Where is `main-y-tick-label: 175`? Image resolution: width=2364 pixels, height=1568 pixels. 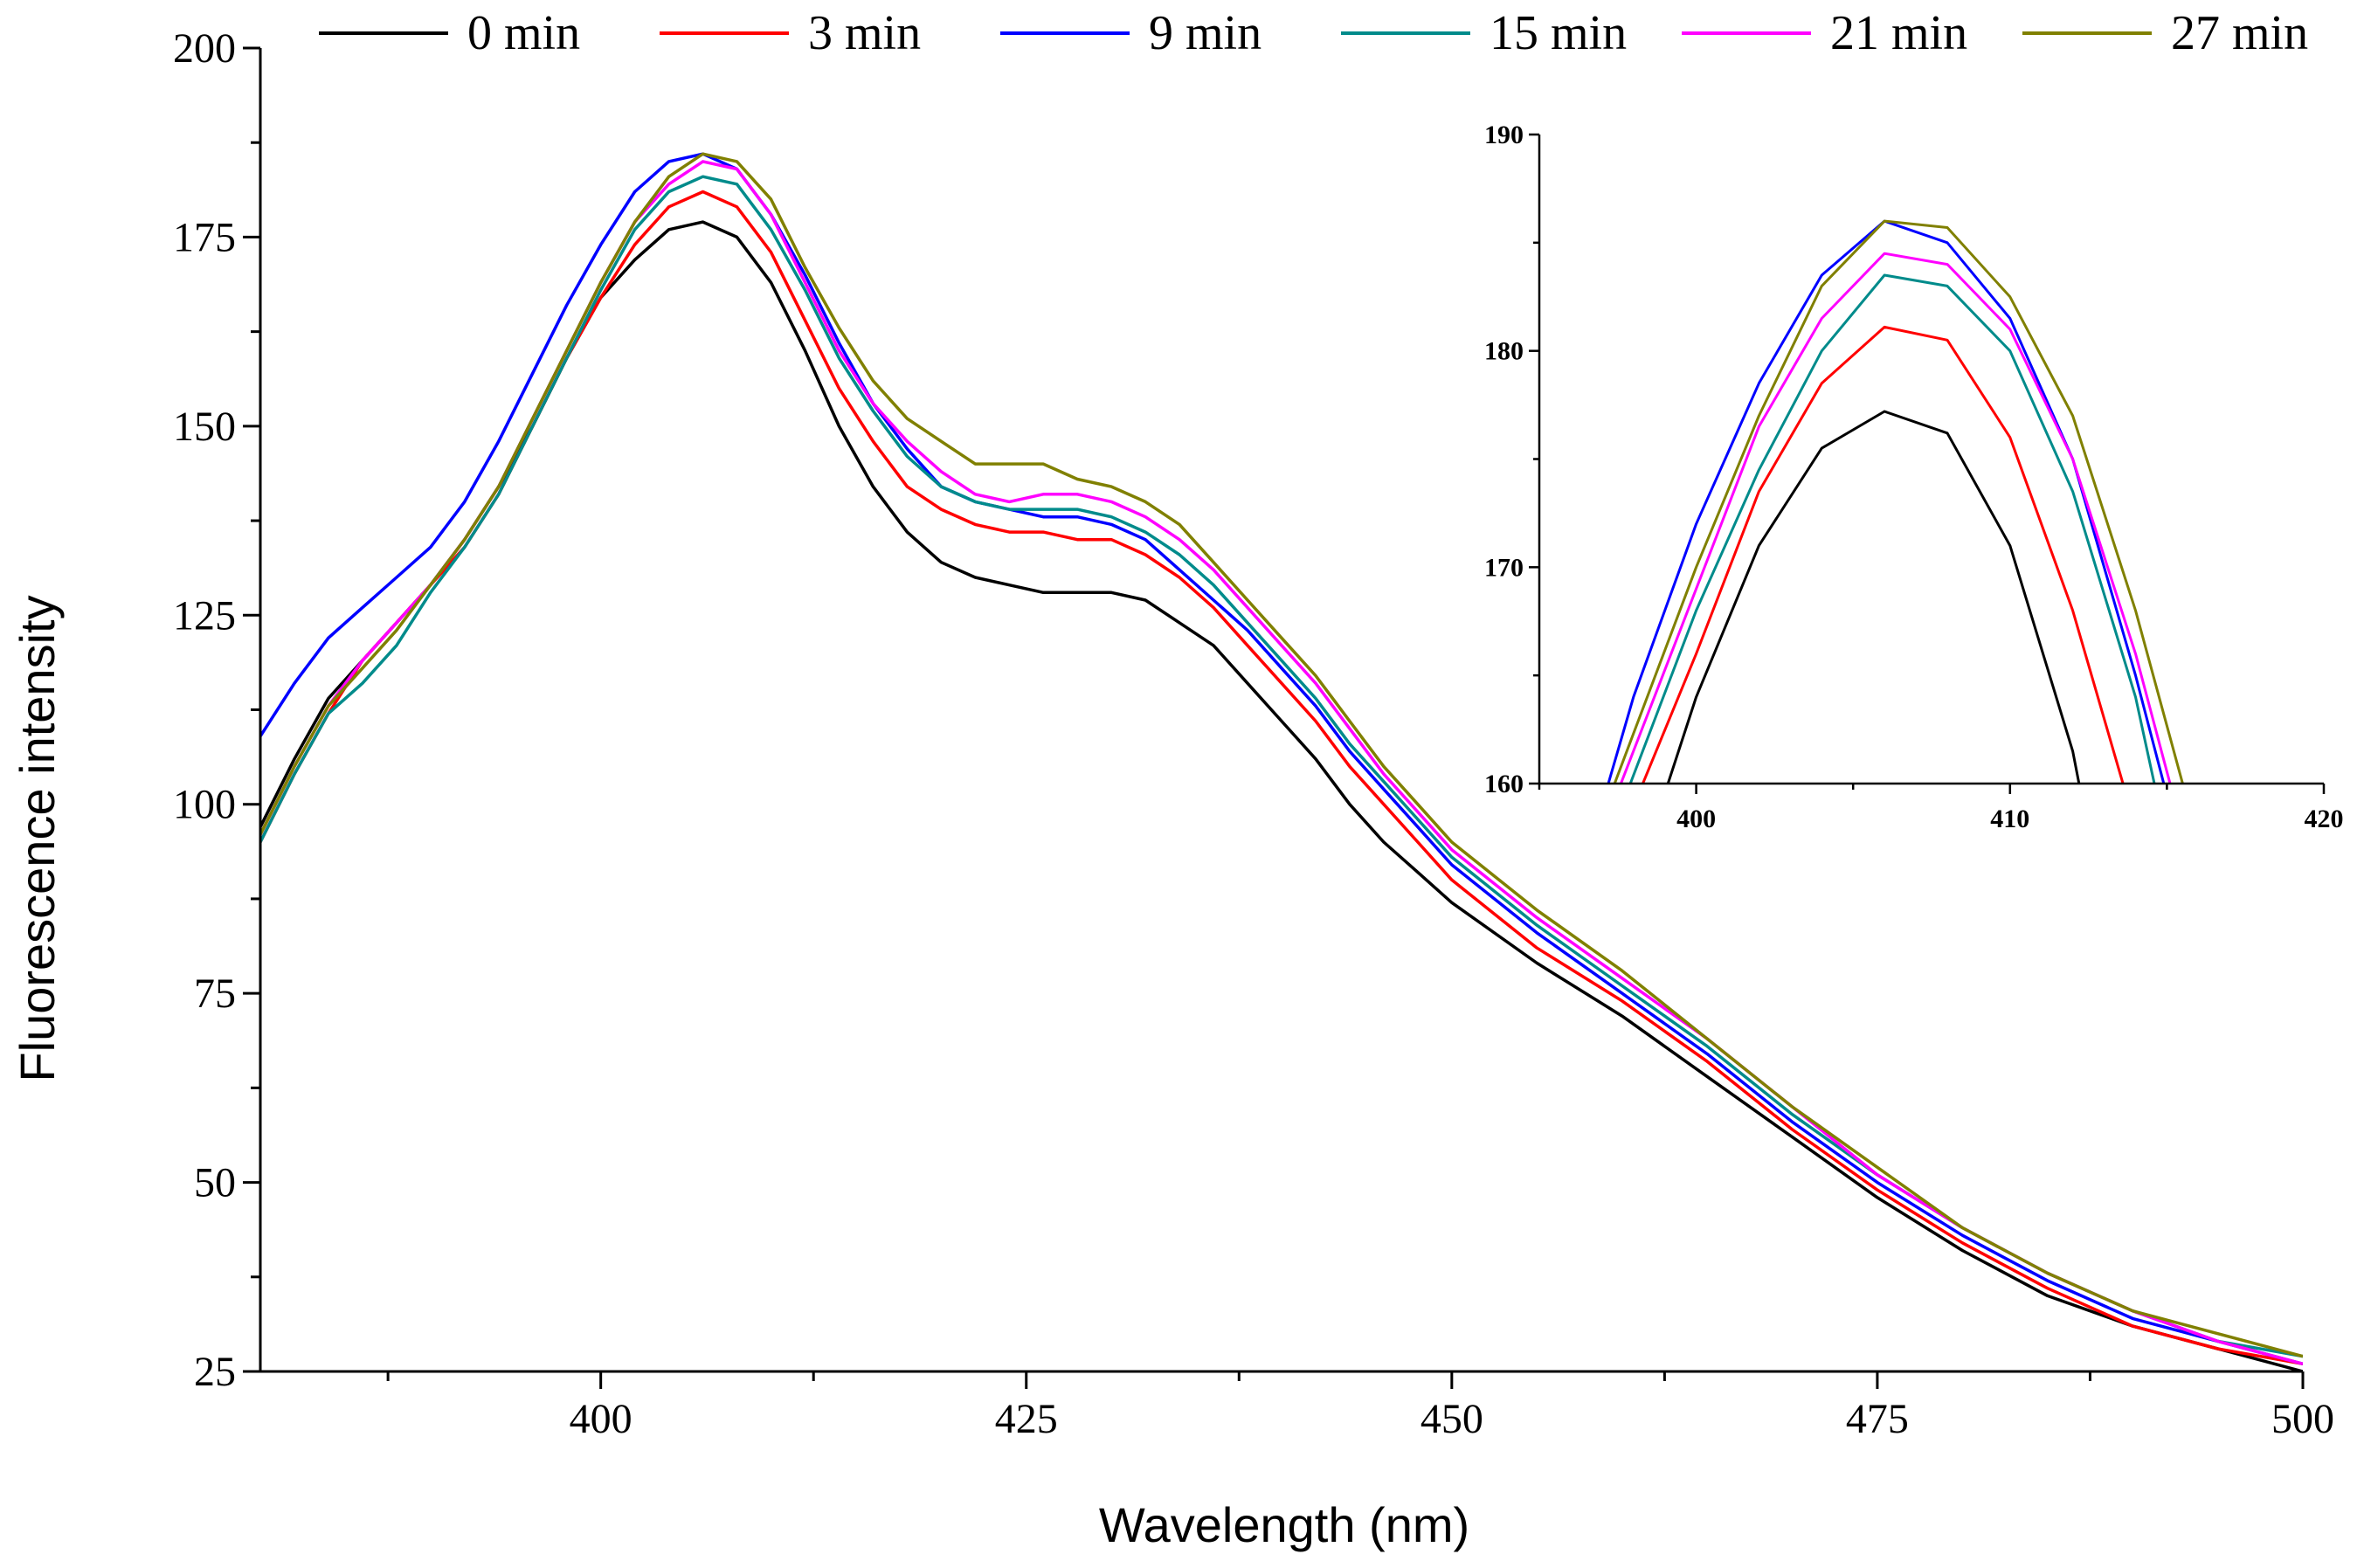
main-y-tick-label: 175 is located at coordinates (205, 237).